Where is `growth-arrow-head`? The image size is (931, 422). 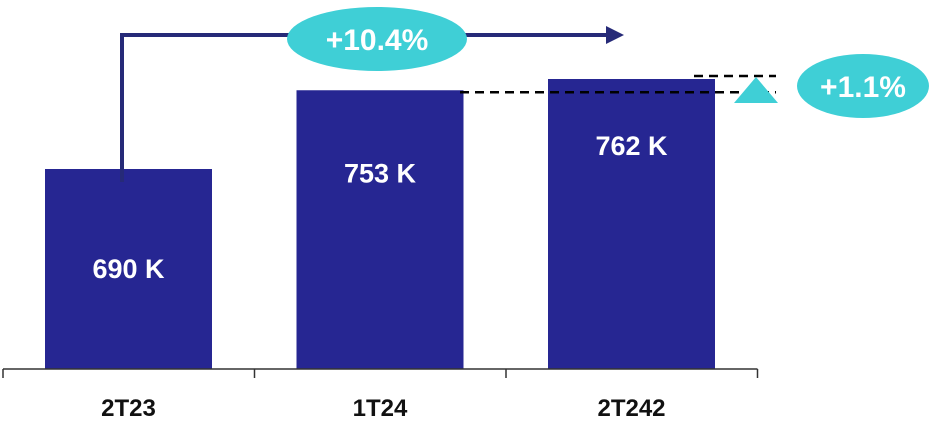
growth-arrow-head is located at coordinates (615, 35).